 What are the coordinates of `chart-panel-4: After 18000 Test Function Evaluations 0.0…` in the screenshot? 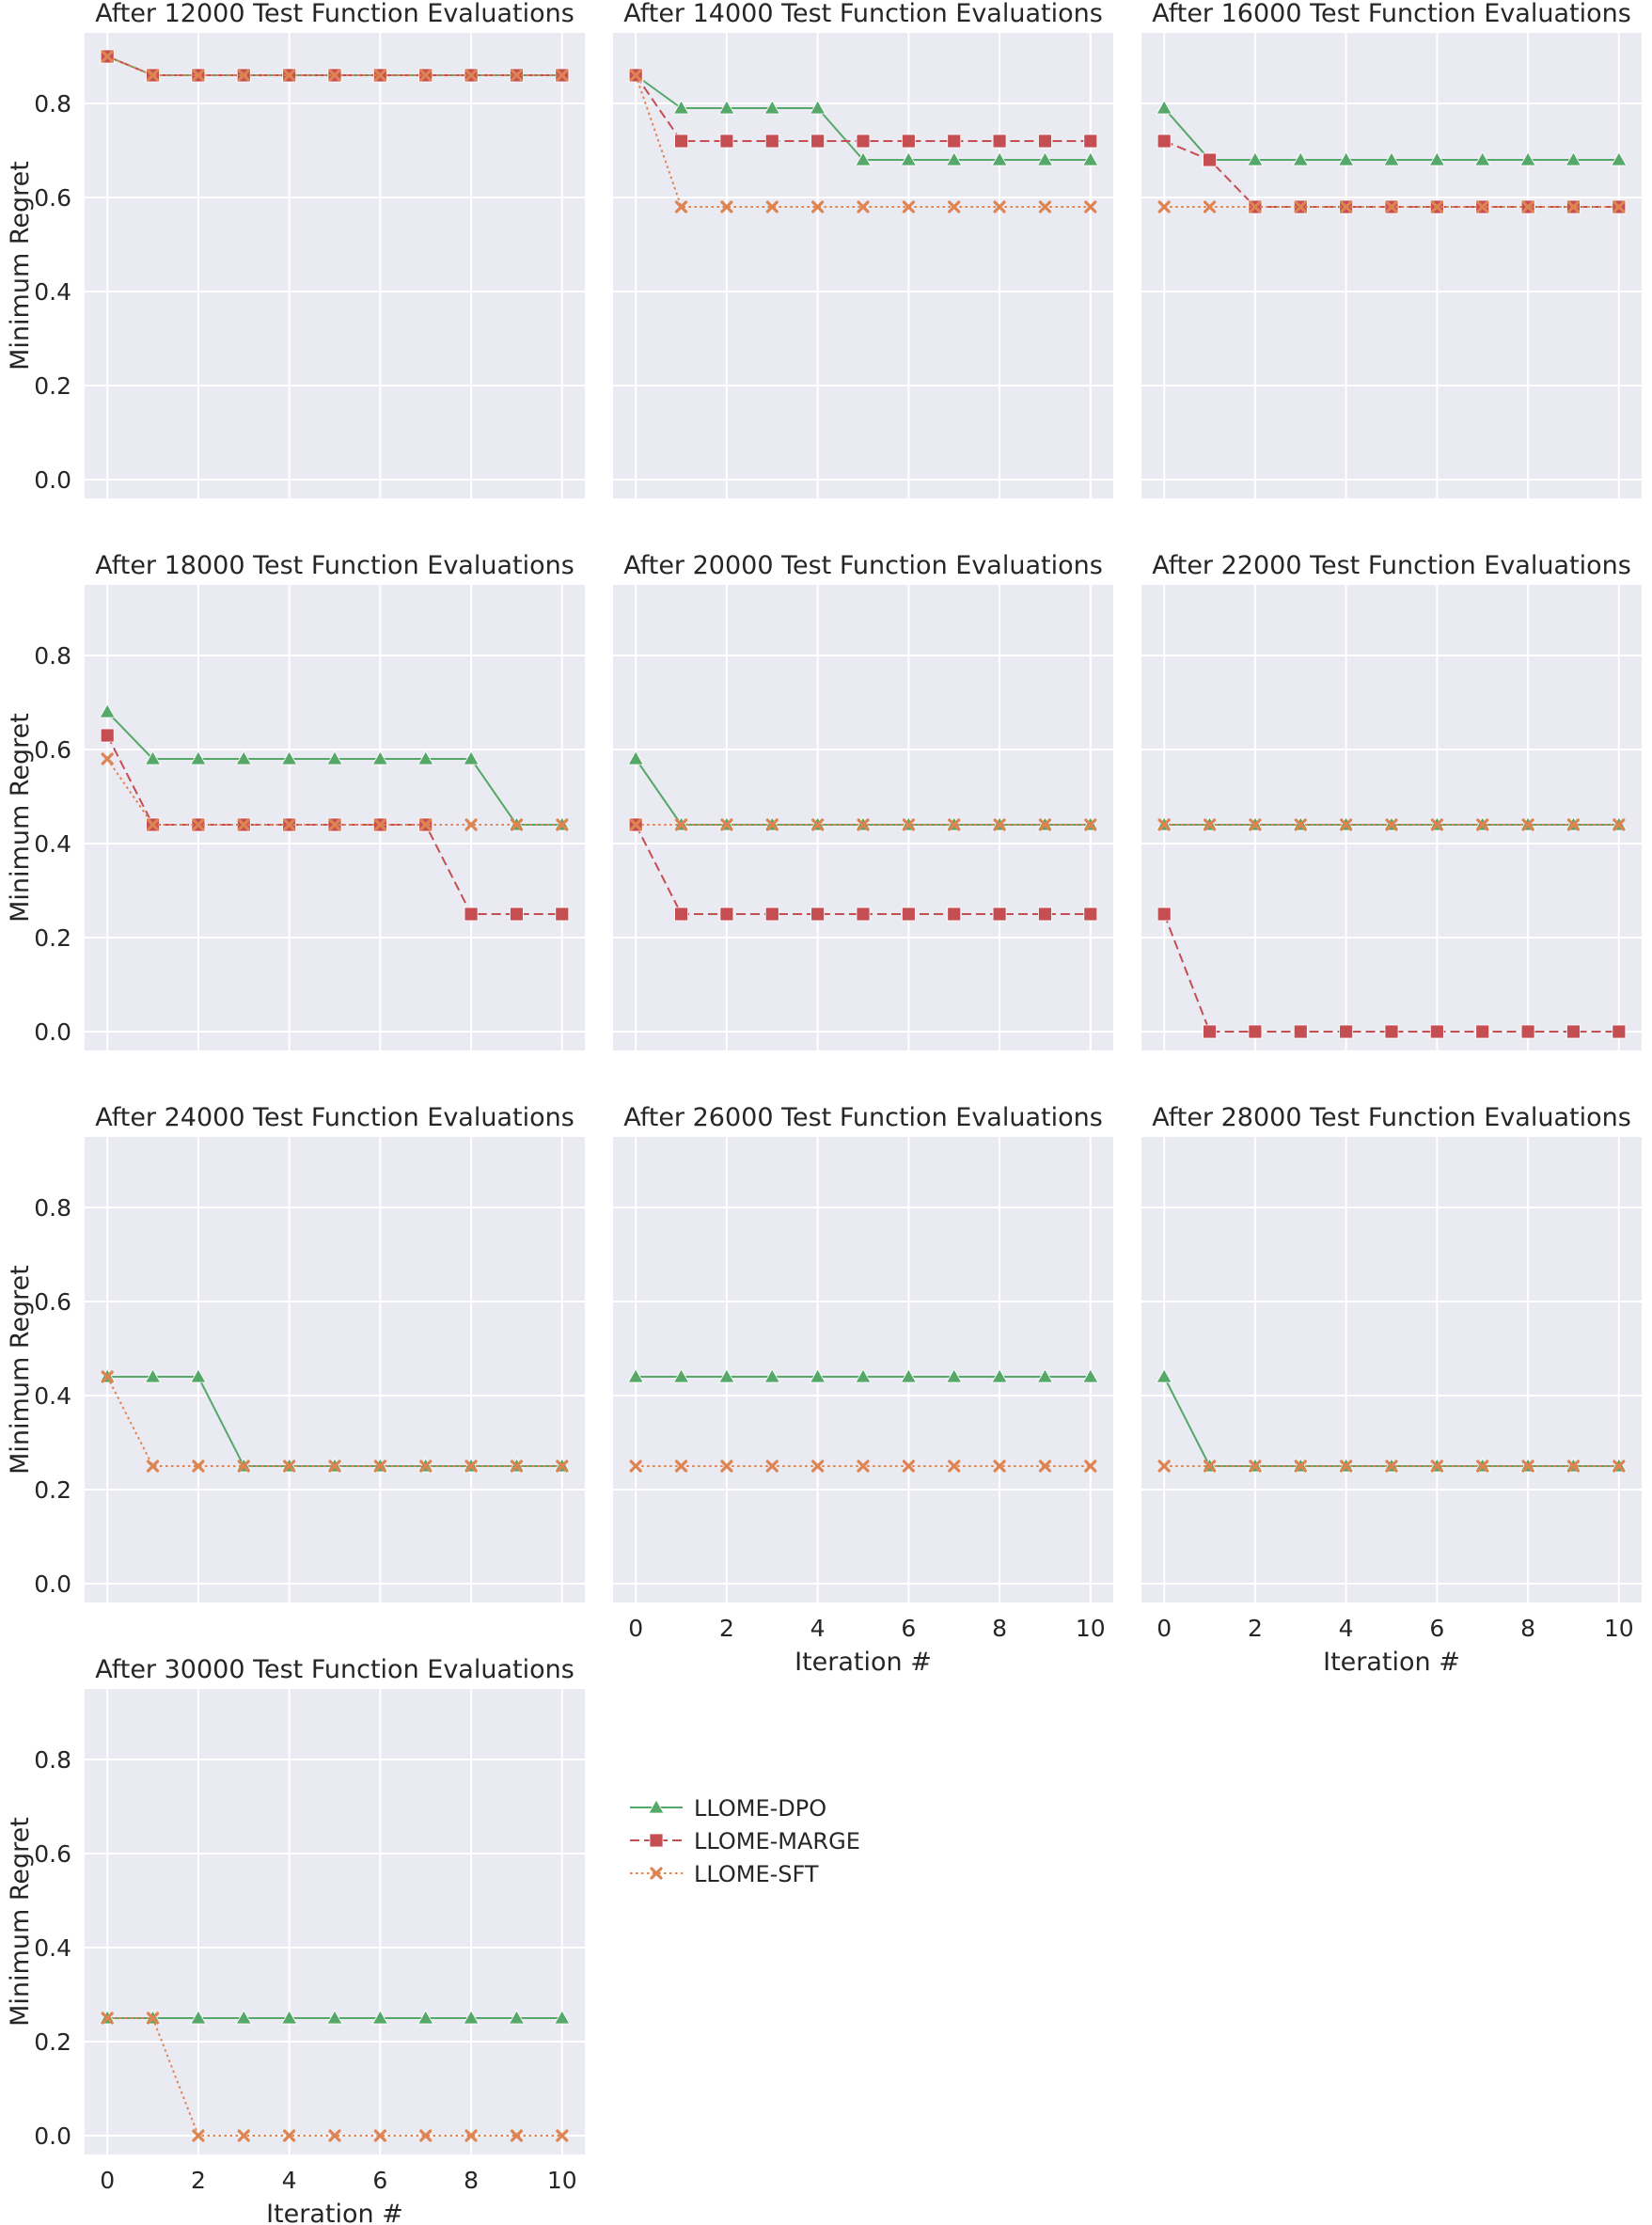 It's located at (296, 800).